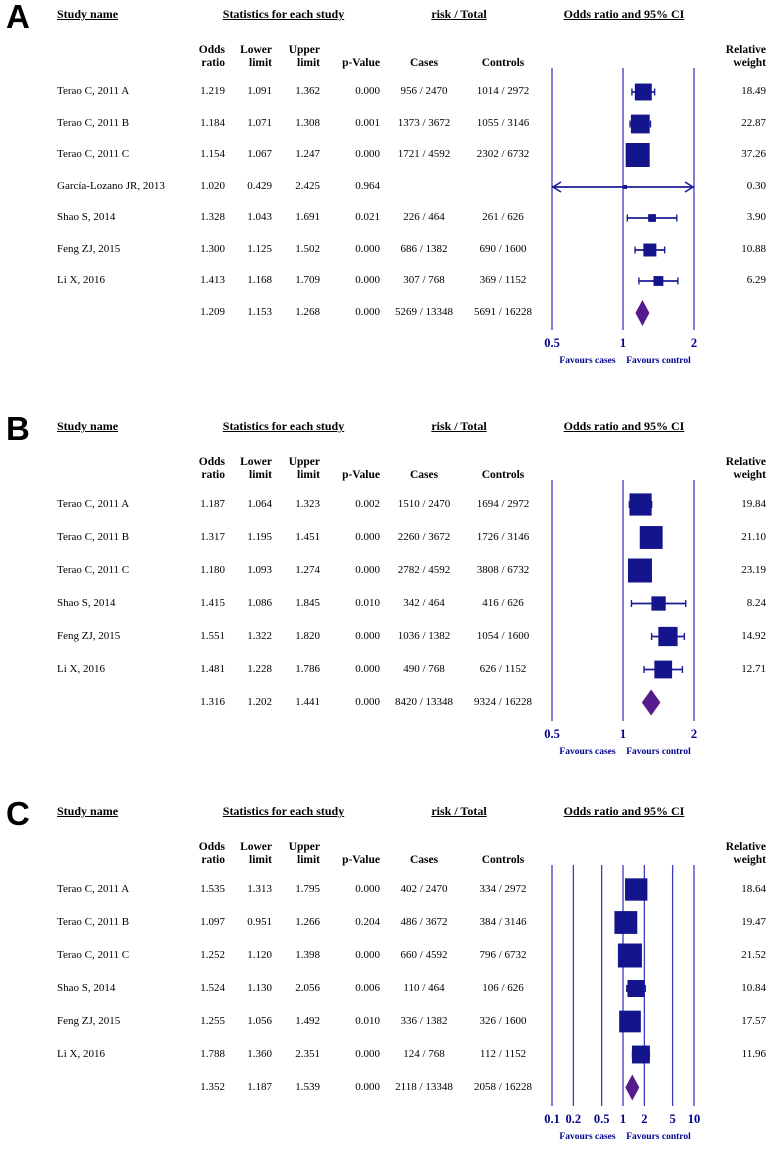 This screenshot has height=1150, width=773. Describe the element at coordinates (503, 217) in the screenshot. I see `controls-cell: 261 / 626` at that location.